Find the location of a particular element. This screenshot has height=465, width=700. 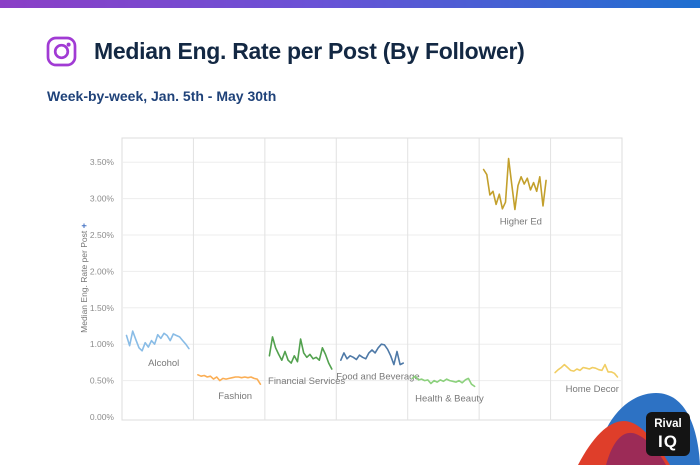

series-label-fashion: Fashion is located at coordinates (235, 396).